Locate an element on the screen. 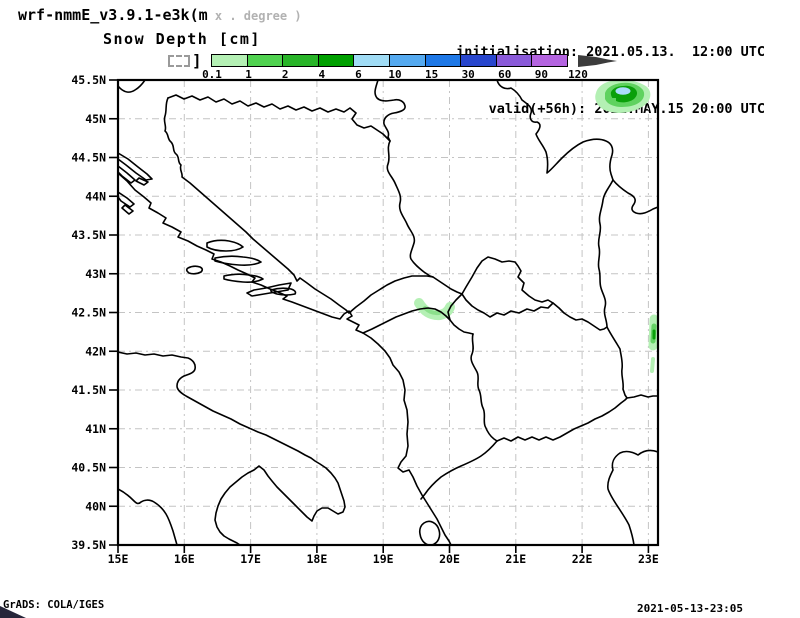  creation-timestamp: 2021-05-13-23:05 is located at coordinates (690, 608).